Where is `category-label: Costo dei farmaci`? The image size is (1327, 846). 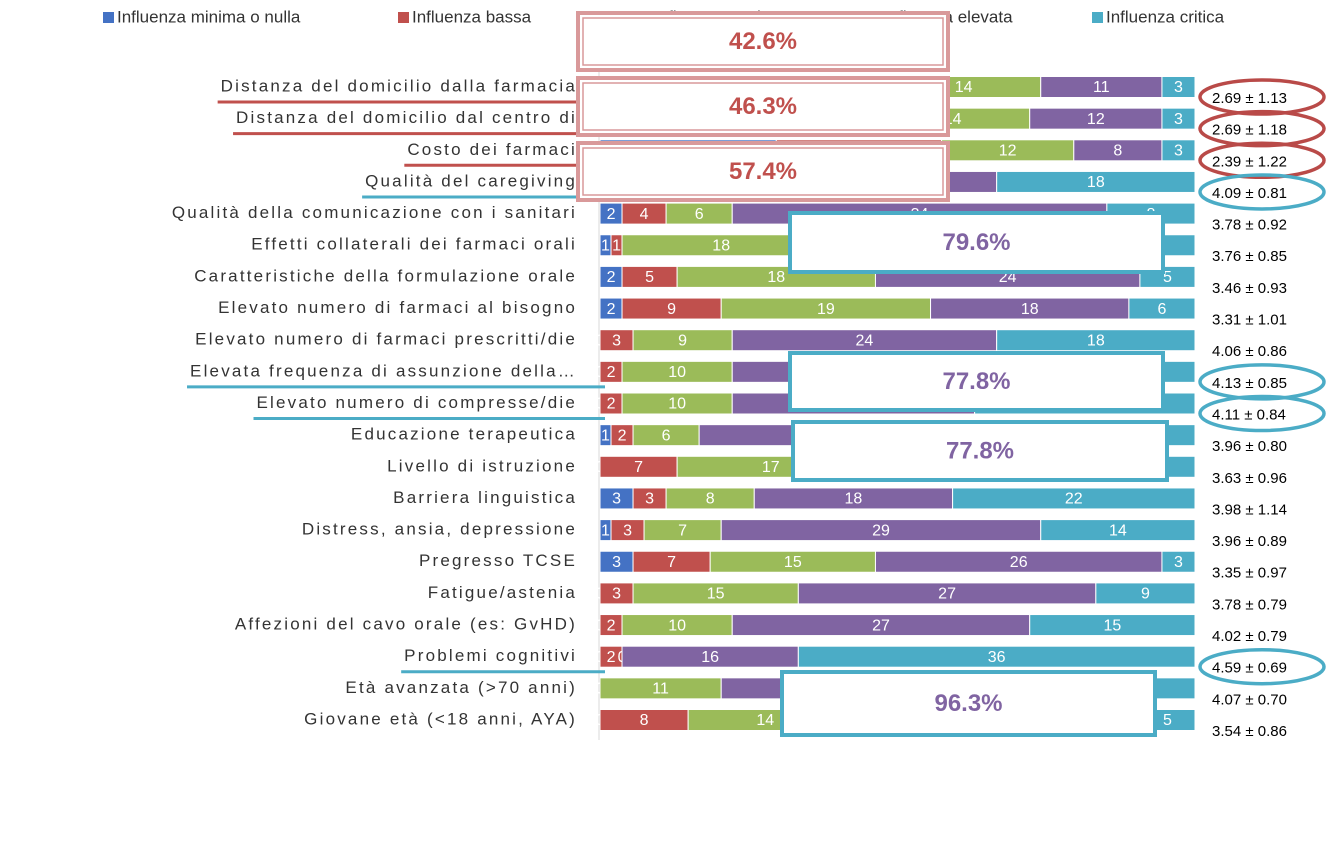
category-label: Costo dei farmaci is located at coordinates (492, 149).